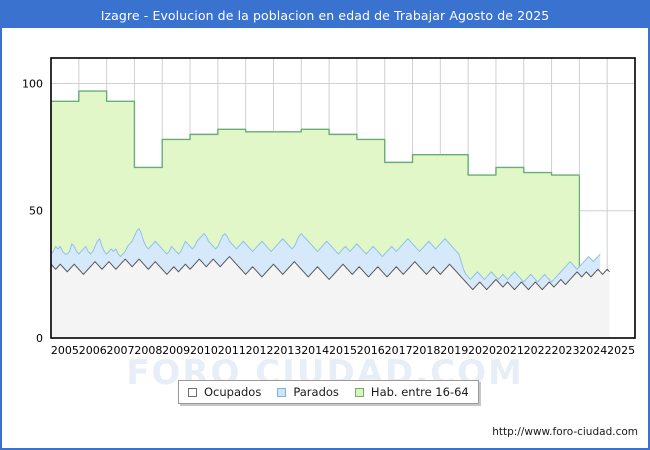 The image size is (650, 450). What do you see at coordinates (121, 350) in the screenshot?
I see `svg-text: 2007` at bounding box center [121, 350].